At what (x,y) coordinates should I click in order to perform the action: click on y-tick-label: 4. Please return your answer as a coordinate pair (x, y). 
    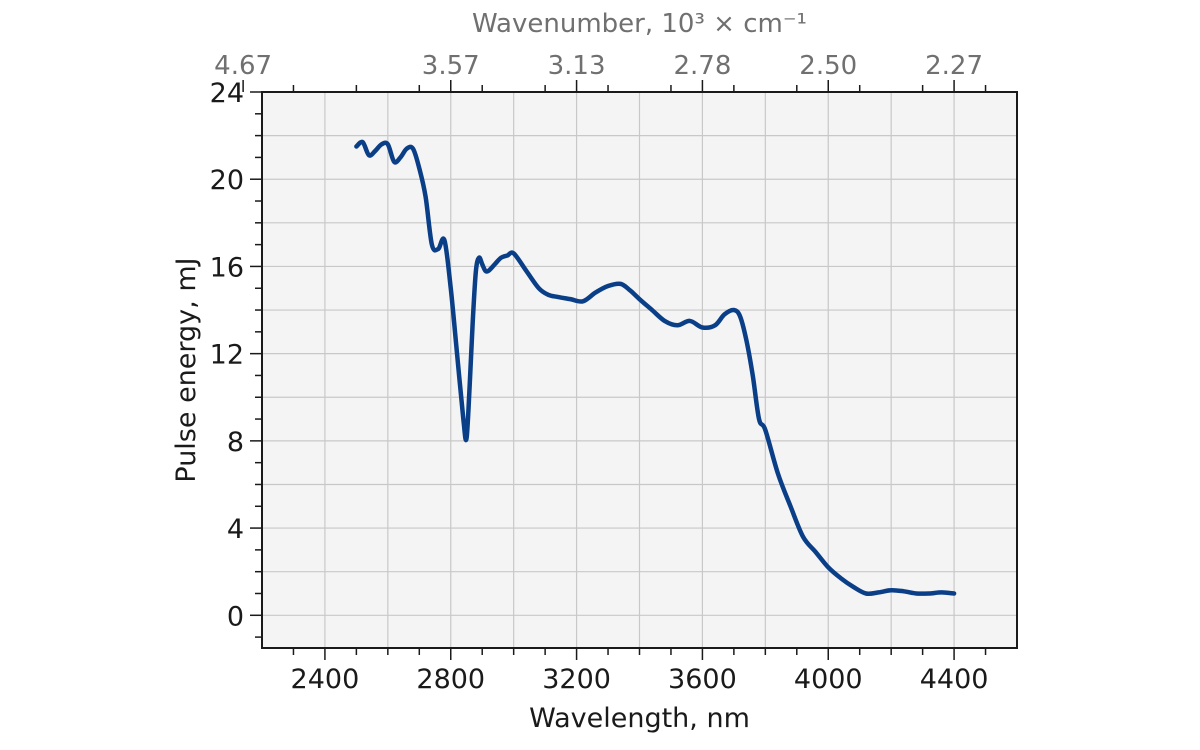
    Looking at the image, I should click on (235, 529).